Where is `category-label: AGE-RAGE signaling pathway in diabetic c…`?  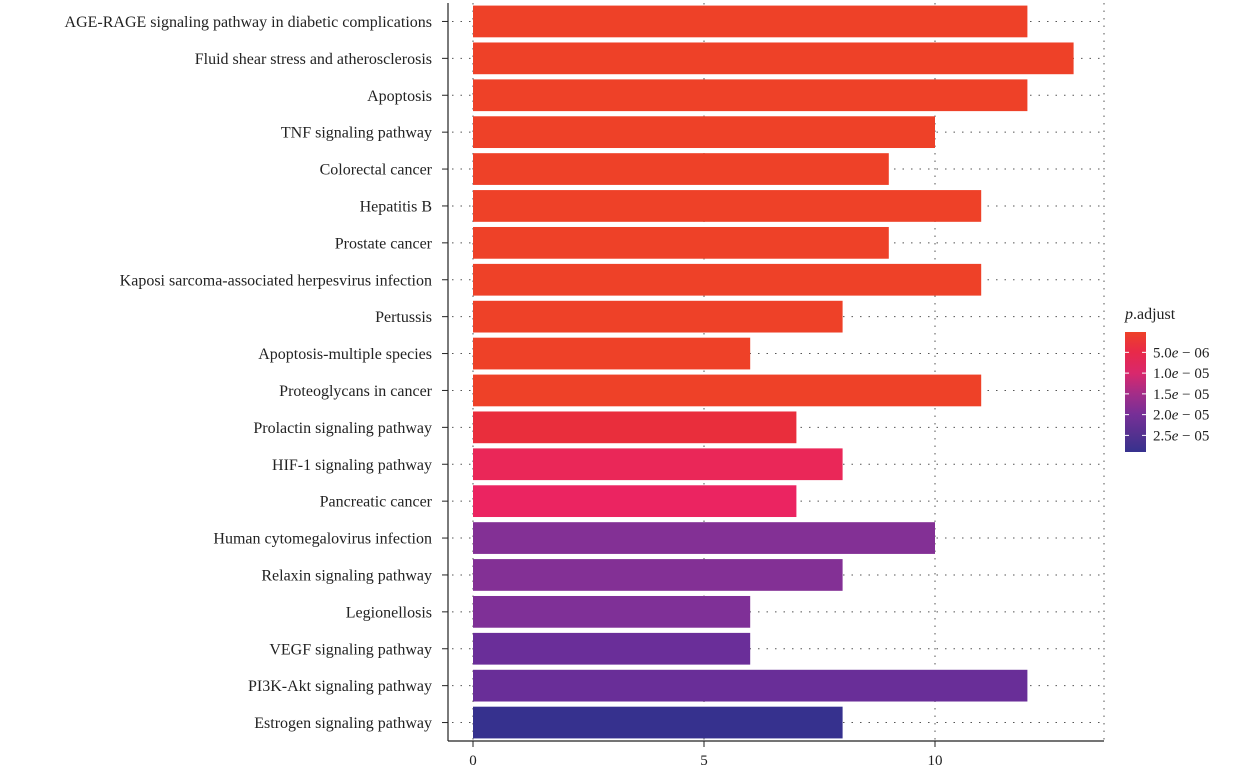
category-label: AGE-RAGE signaling pathway in diabetic c… is located at coordinates (248, 22).